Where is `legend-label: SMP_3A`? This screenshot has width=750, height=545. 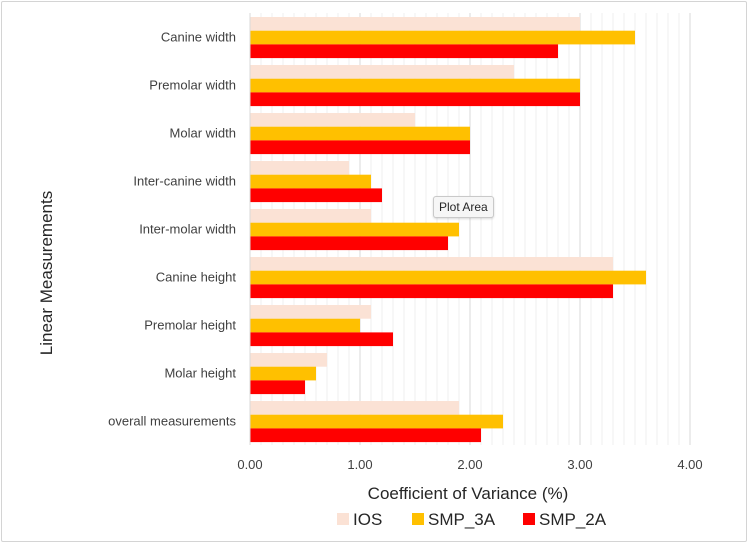
legend-label: SMP_3A is located at coordinates (462, 519).